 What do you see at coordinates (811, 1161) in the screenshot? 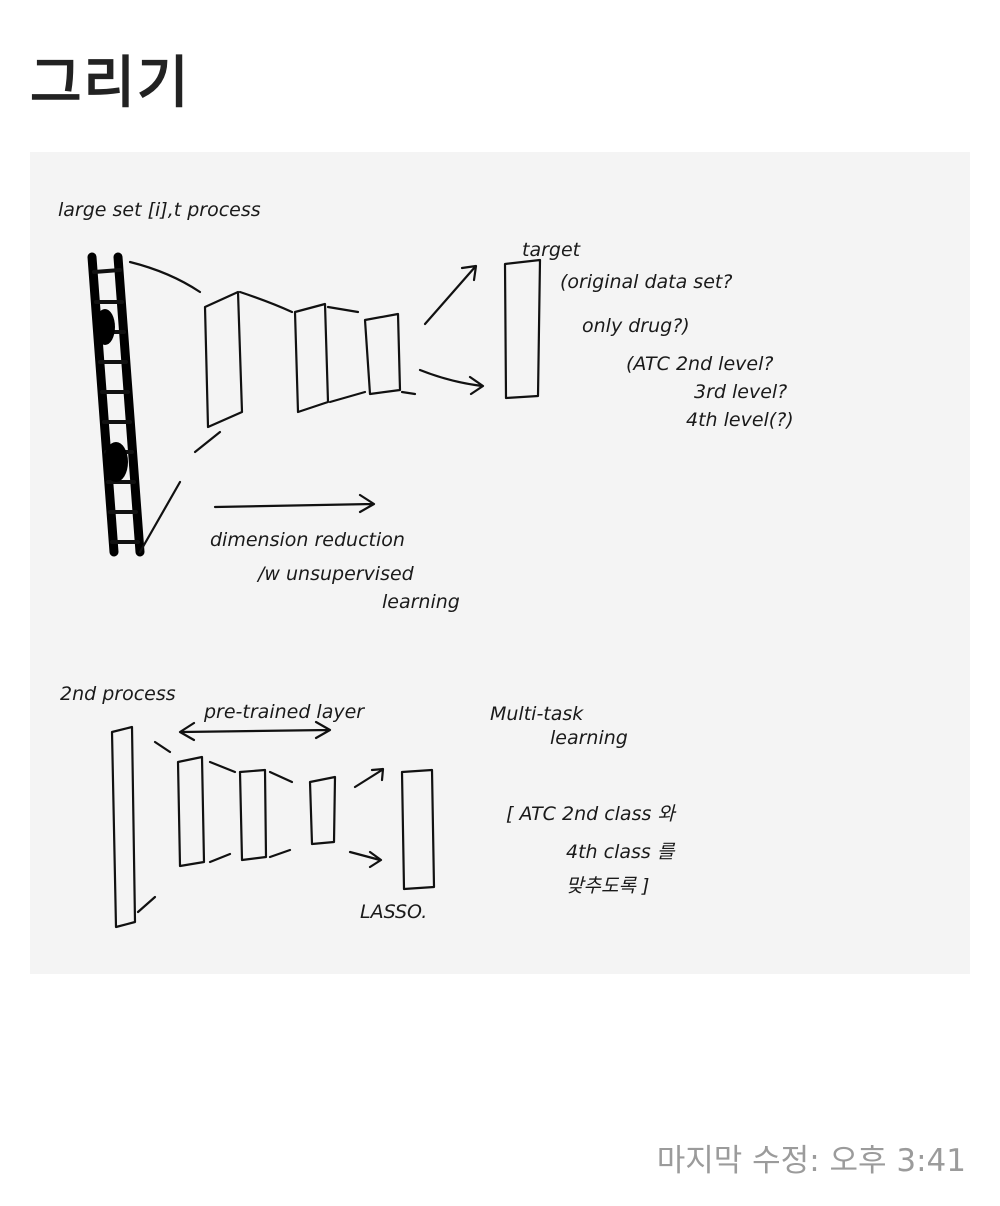
I see `last-modified-text: 마지막 수정: 오후 3:41` at bounding box center [811, 1161].